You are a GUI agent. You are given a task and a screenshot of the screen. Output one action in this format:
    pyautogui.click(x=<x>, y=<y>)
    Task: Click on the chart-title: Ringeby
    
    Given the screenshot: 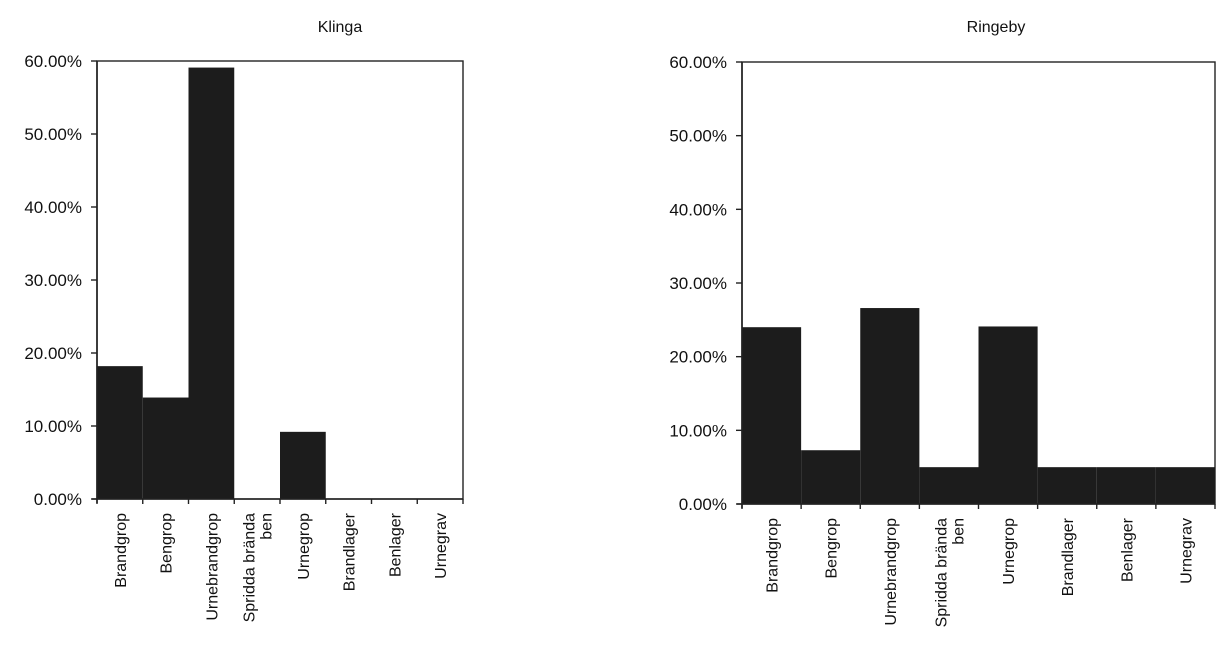 What is the action you would take?
    pyautogui.click(x=996, y=27)
    